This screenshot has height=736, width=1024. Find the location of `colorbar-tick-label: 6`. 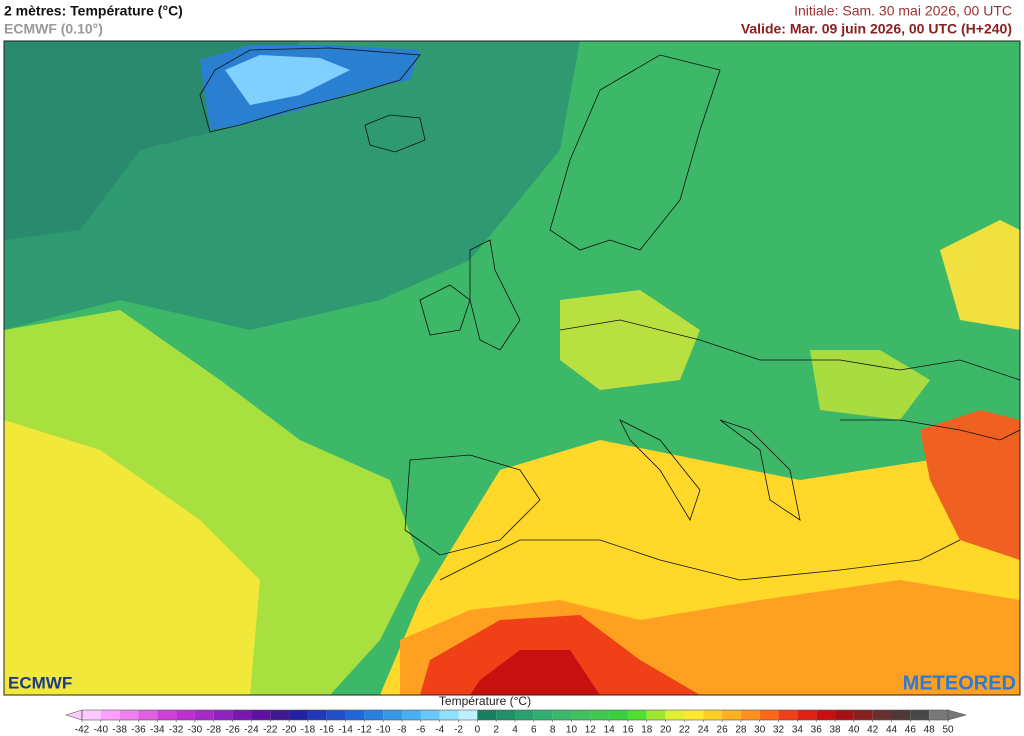

colorbar-tick-label: 6 is located at coordinates (534, 730).